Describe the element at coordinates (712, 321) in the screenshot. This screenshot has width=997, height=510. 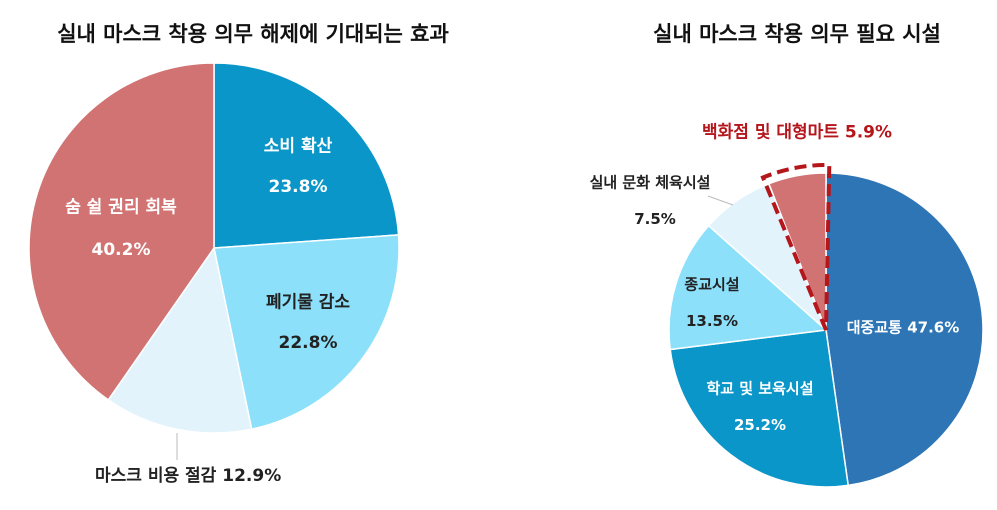
I see `value-right-2: 13.5%` at that location.